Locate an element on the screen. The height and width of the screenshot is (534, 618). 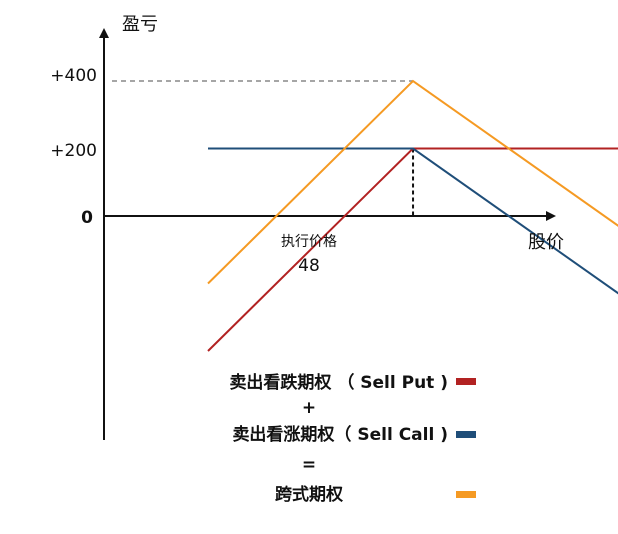
strike-price-label: 执行价格 is located at coordinates (309, 242).